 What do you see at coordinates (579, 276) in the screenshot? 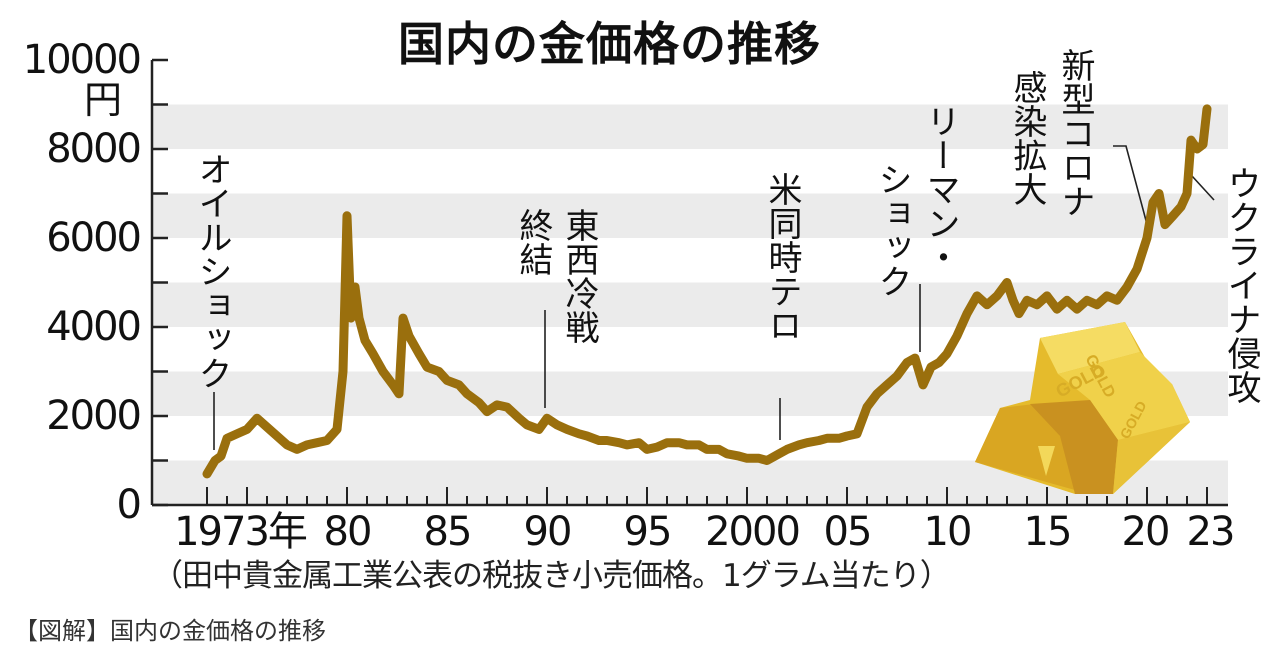
I see `annotation-cold-war-line1: 東西冷戦` at bounding box center [579, 276].